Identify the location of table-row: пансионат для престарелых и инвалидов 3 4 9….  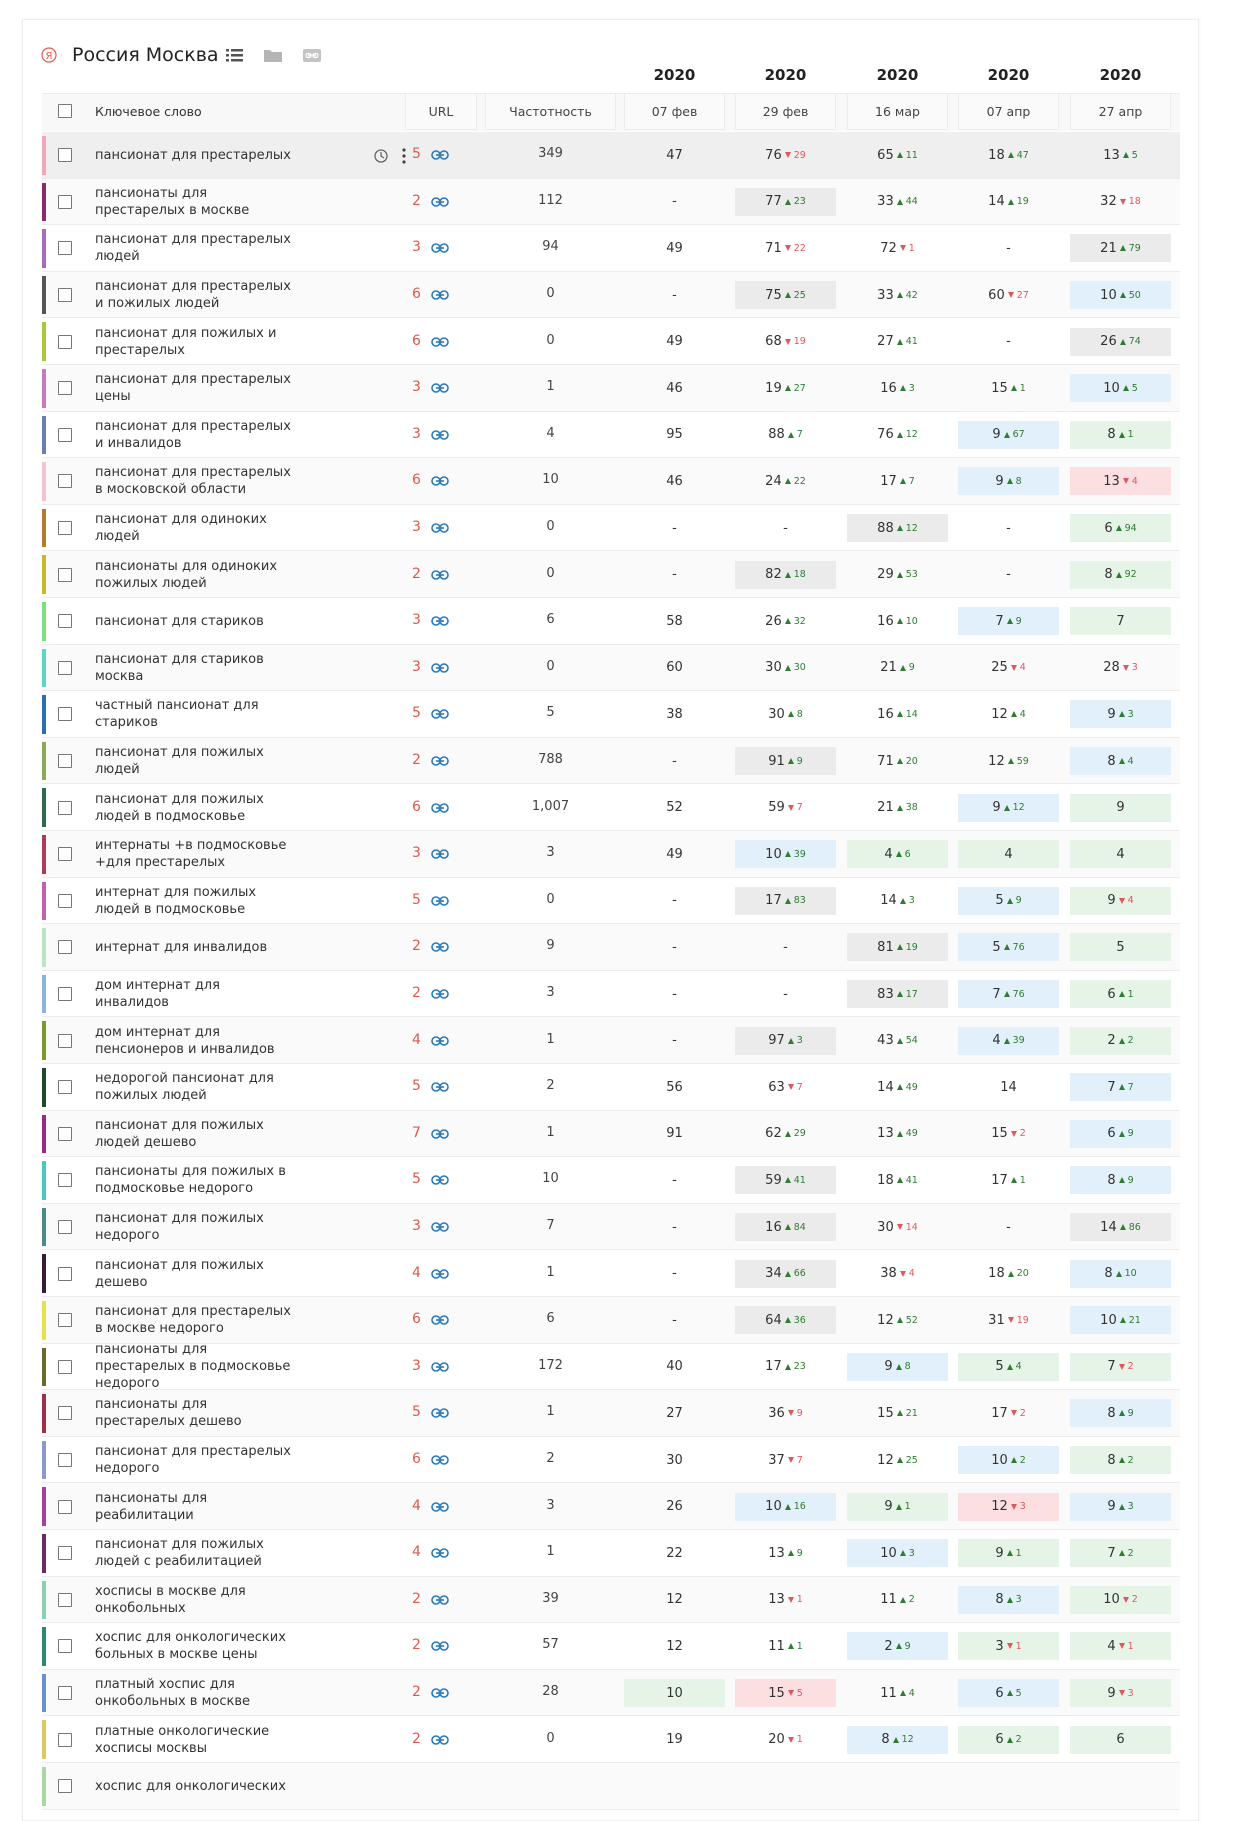
(611, 435).